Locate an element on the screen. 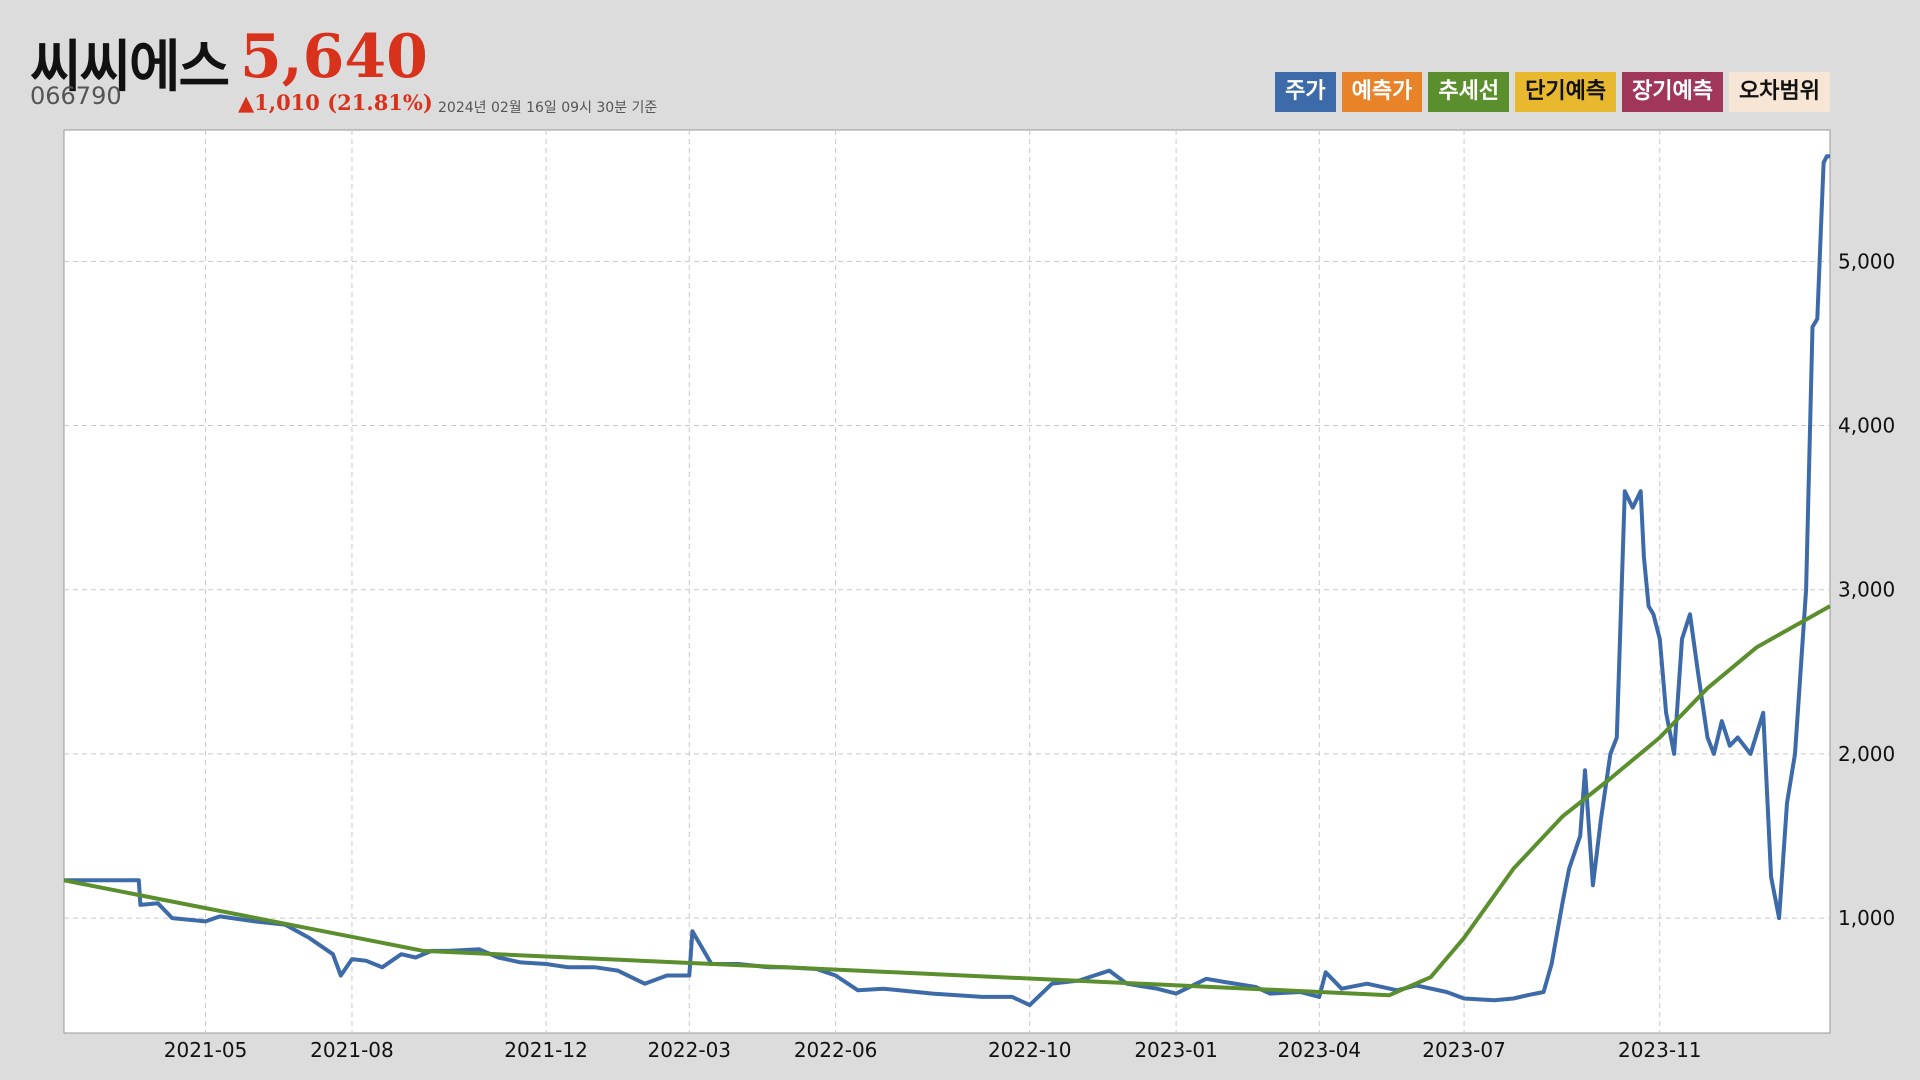  x-tick-label: 2023-07 is located at coordinates (1464, 1050).